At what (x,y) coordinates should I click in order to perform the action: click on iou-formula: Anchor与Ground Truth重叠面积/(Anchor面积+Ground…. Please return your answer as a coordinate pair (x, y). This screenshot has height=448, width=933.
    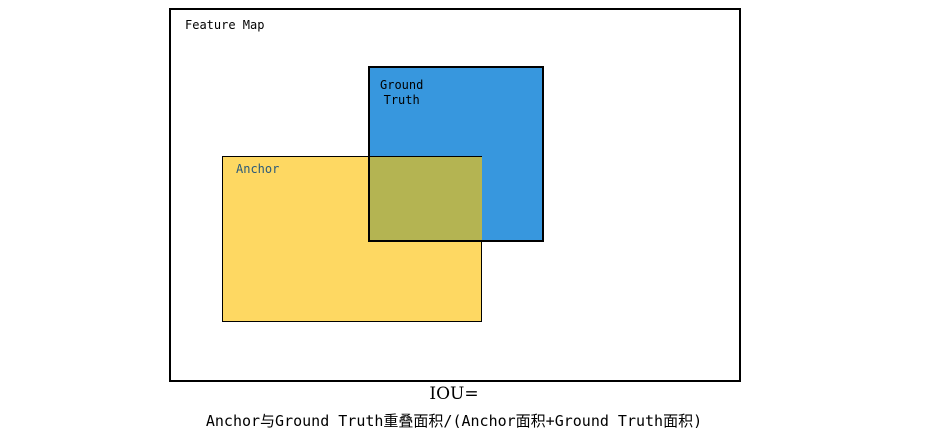
    Looking at the image, I should click on (454, 421).